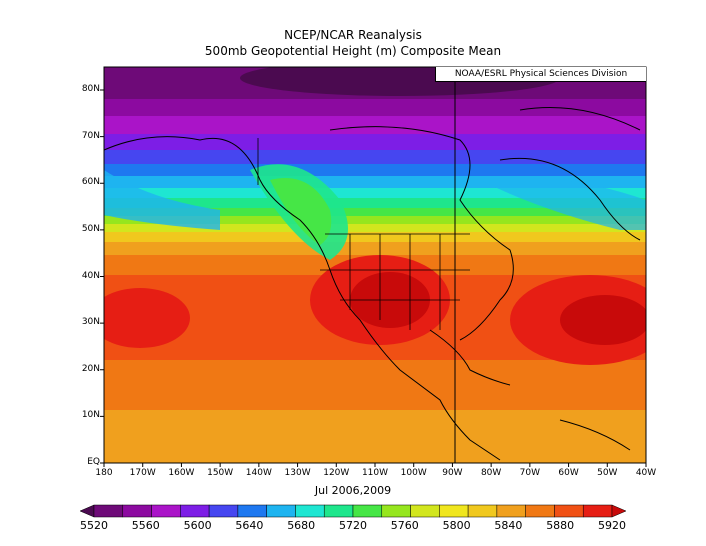 The height and width of the screenshot is (546, 706). Describe the element at coordinates (363, 234) in the screenshot. I see `state-borders` at that location.